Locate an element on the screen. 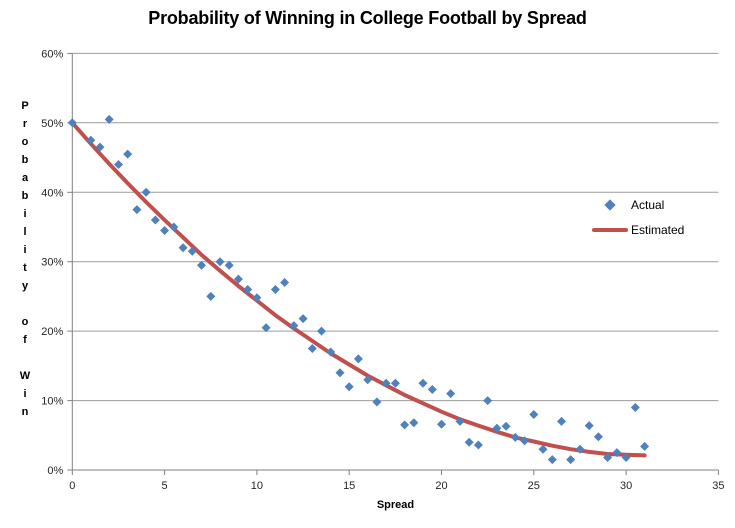 This screenshot has width=735, height=528. legend-item-estimated: Estimated is located at coordinates (638, 230).